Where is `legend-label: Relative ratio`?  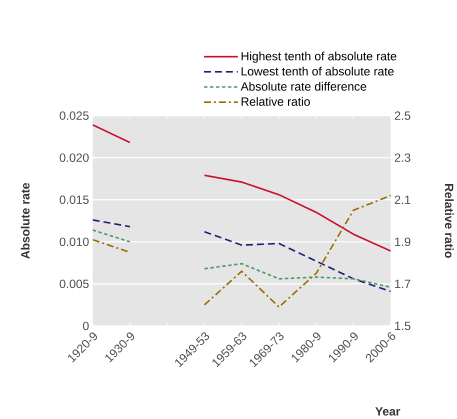
legend-label: Relative ratio is located at coordinates (276, 101).